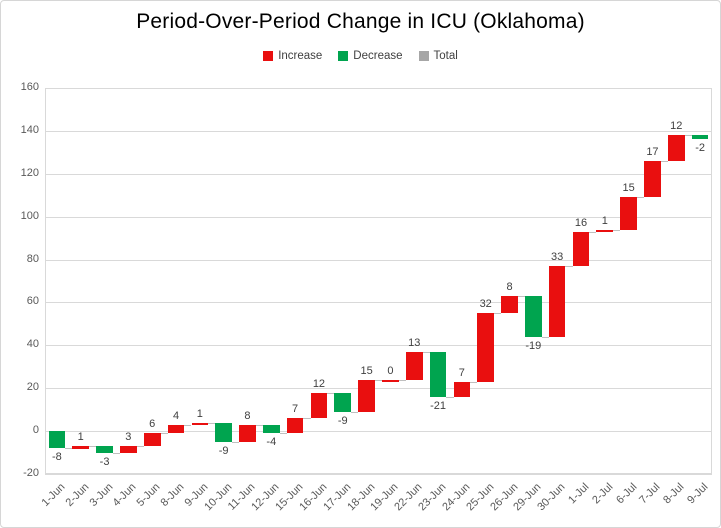  I want to click on legend-label-increase: Increase, so click(300, 56).